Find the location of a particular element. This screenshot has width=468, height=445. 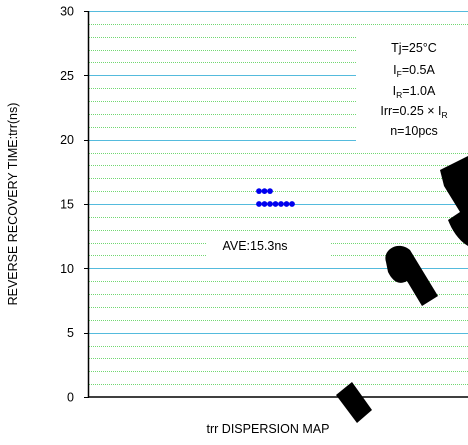

condition-ir-rest: =1.0A is located at coordinates (419, 91).